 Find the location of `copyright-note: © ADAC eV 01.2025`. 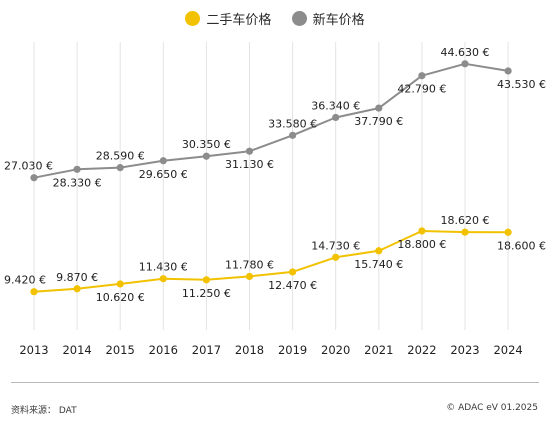

copyright-note: © ADAC eV 01.2025 is located at coordinates (492, 408).